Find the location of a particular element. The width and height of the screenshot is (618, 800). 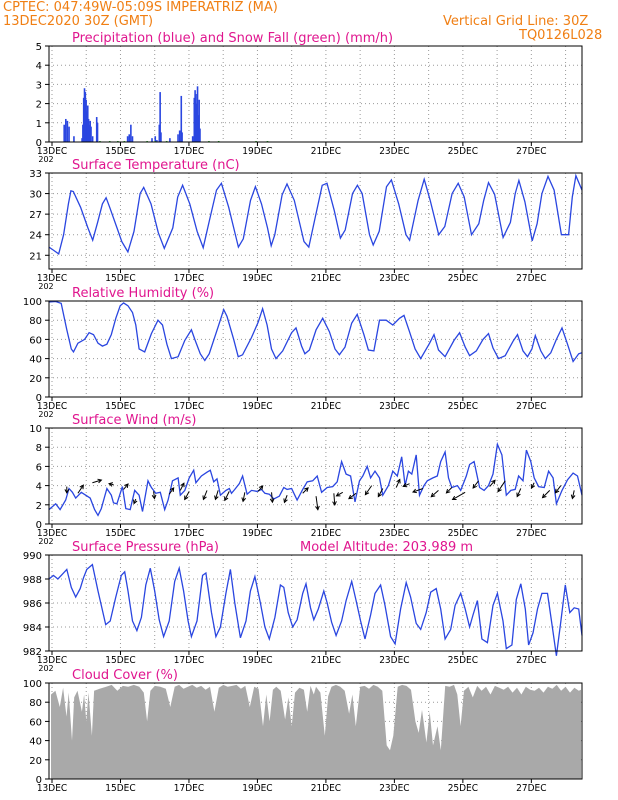

y-tick-label: 988 is located at coordinates (32, 580).